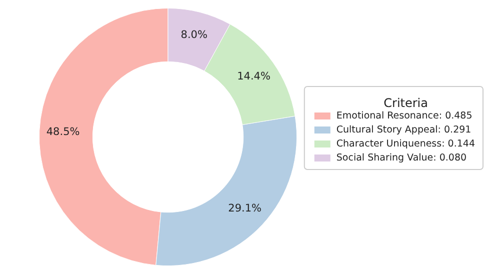 The image size is (497, 274). Describe the element at coordinates (406, 144) in the screenshot. I see `legend-label: Character Uniqueness: 0.144` at that location.